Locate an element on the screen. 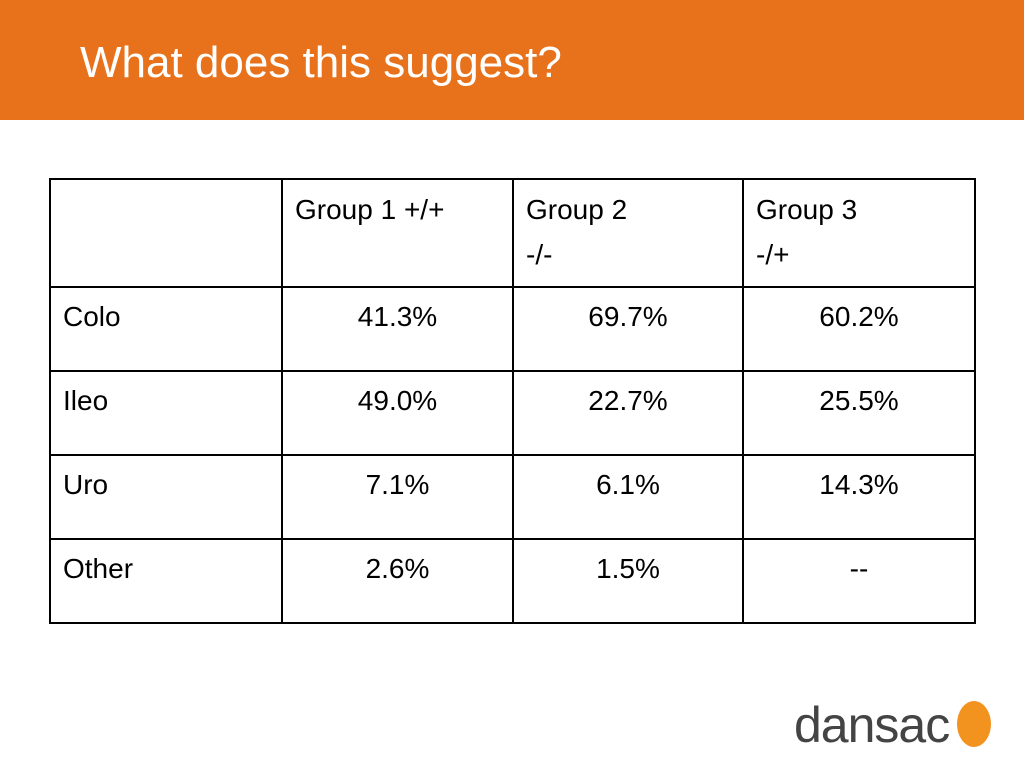 The width and height of the screenshot is (1024, 768). header-line: Group 3 is located at coordinates (807, 209).